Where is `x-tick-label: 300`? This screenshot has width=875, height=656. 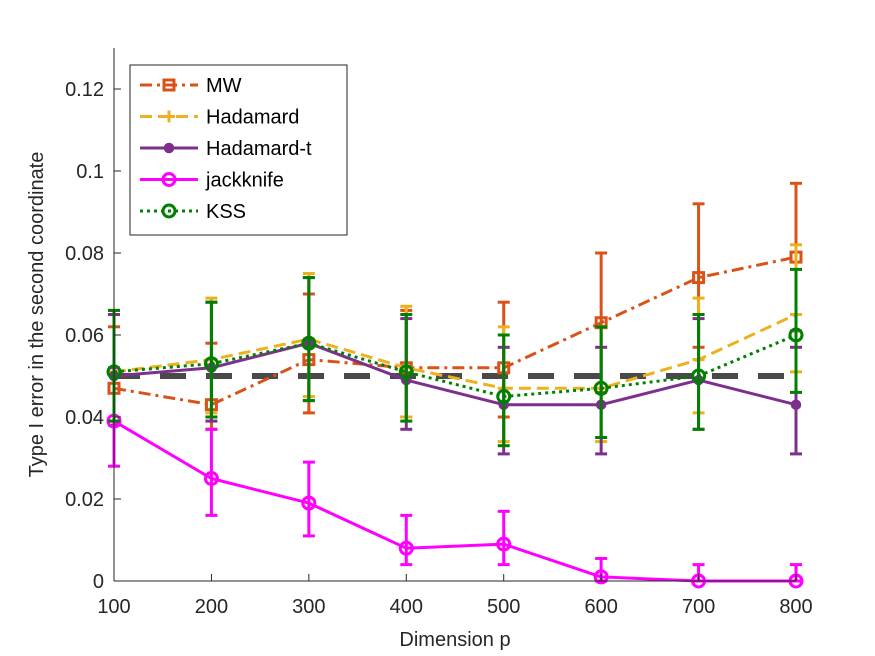 x-tick-label: 300 is located at coordinates (308, 607).